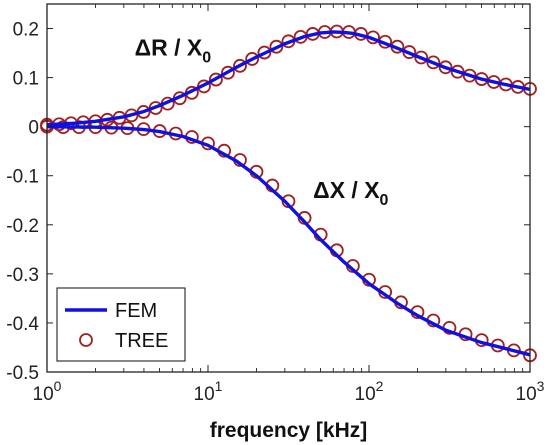 Image resolution: width=550 pixels, height=445 pixels. I want to click on y-tick-label: -0.1, so click(22, 177).